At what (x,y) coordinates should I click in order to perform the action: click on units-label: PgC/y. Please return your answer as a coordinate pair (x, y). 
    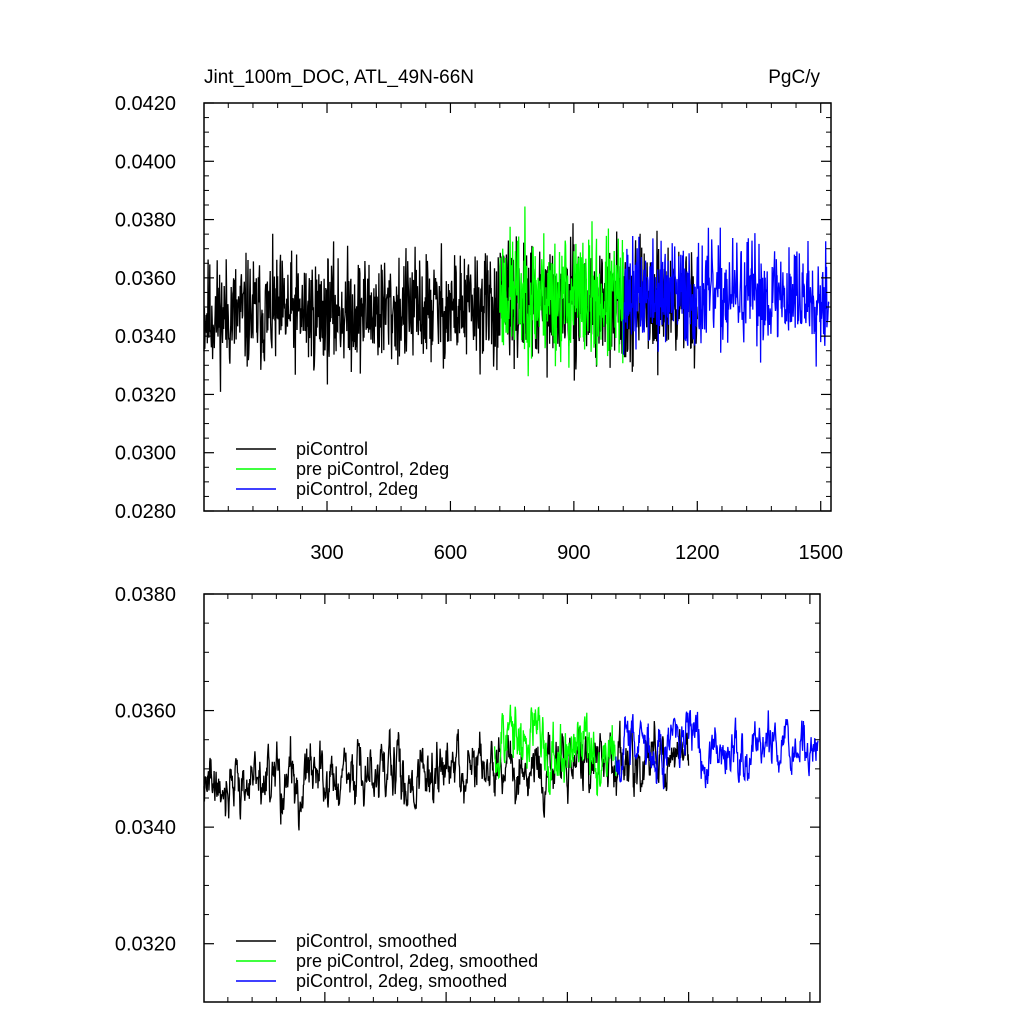
    Looking at the image, I should click on (794, 77).